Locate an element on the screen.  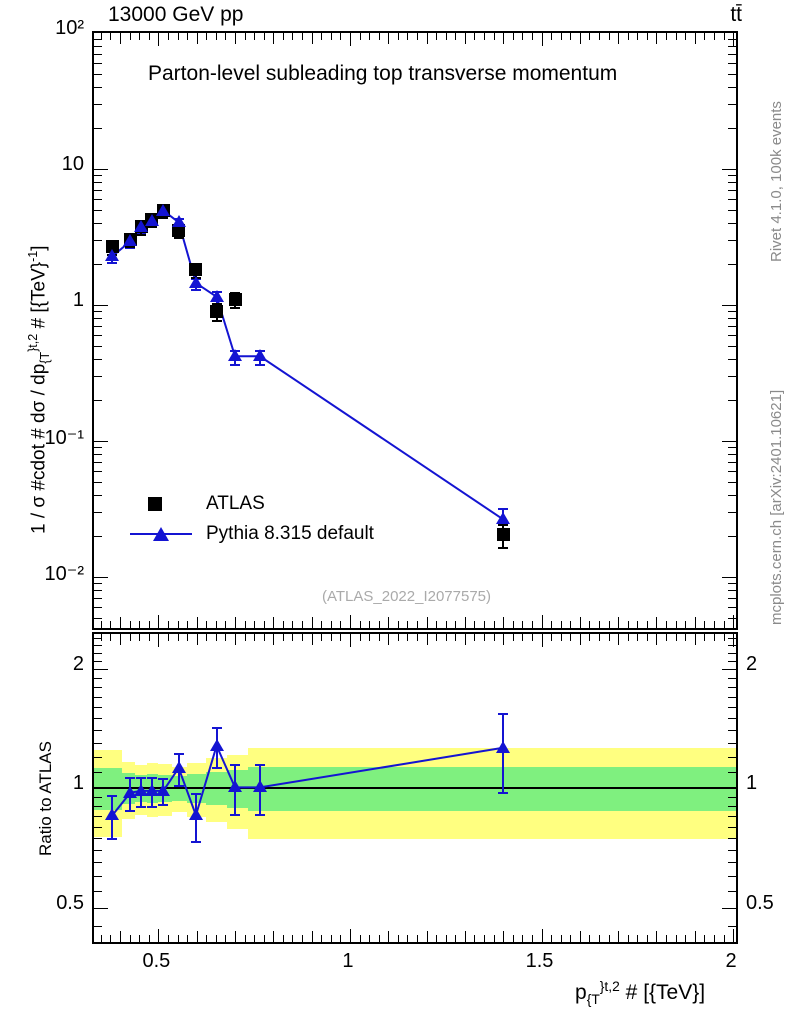
legend-item-atlas: ATLAS is located at coordinates (252, 504).